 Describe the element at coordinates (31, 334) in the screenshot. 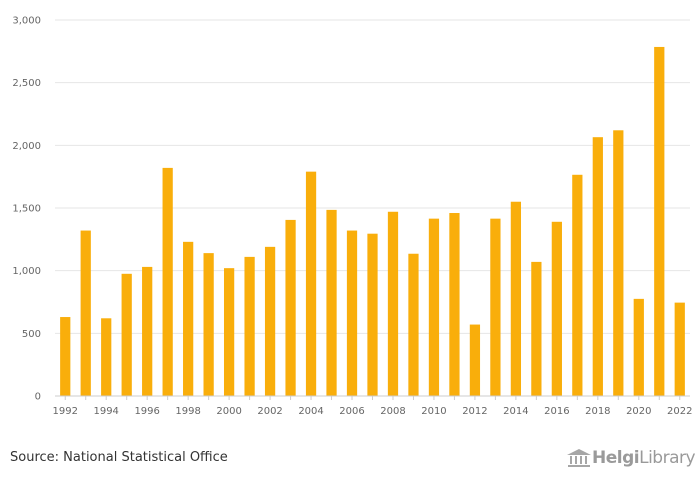

I see `y-tick-label: 500` at that location.